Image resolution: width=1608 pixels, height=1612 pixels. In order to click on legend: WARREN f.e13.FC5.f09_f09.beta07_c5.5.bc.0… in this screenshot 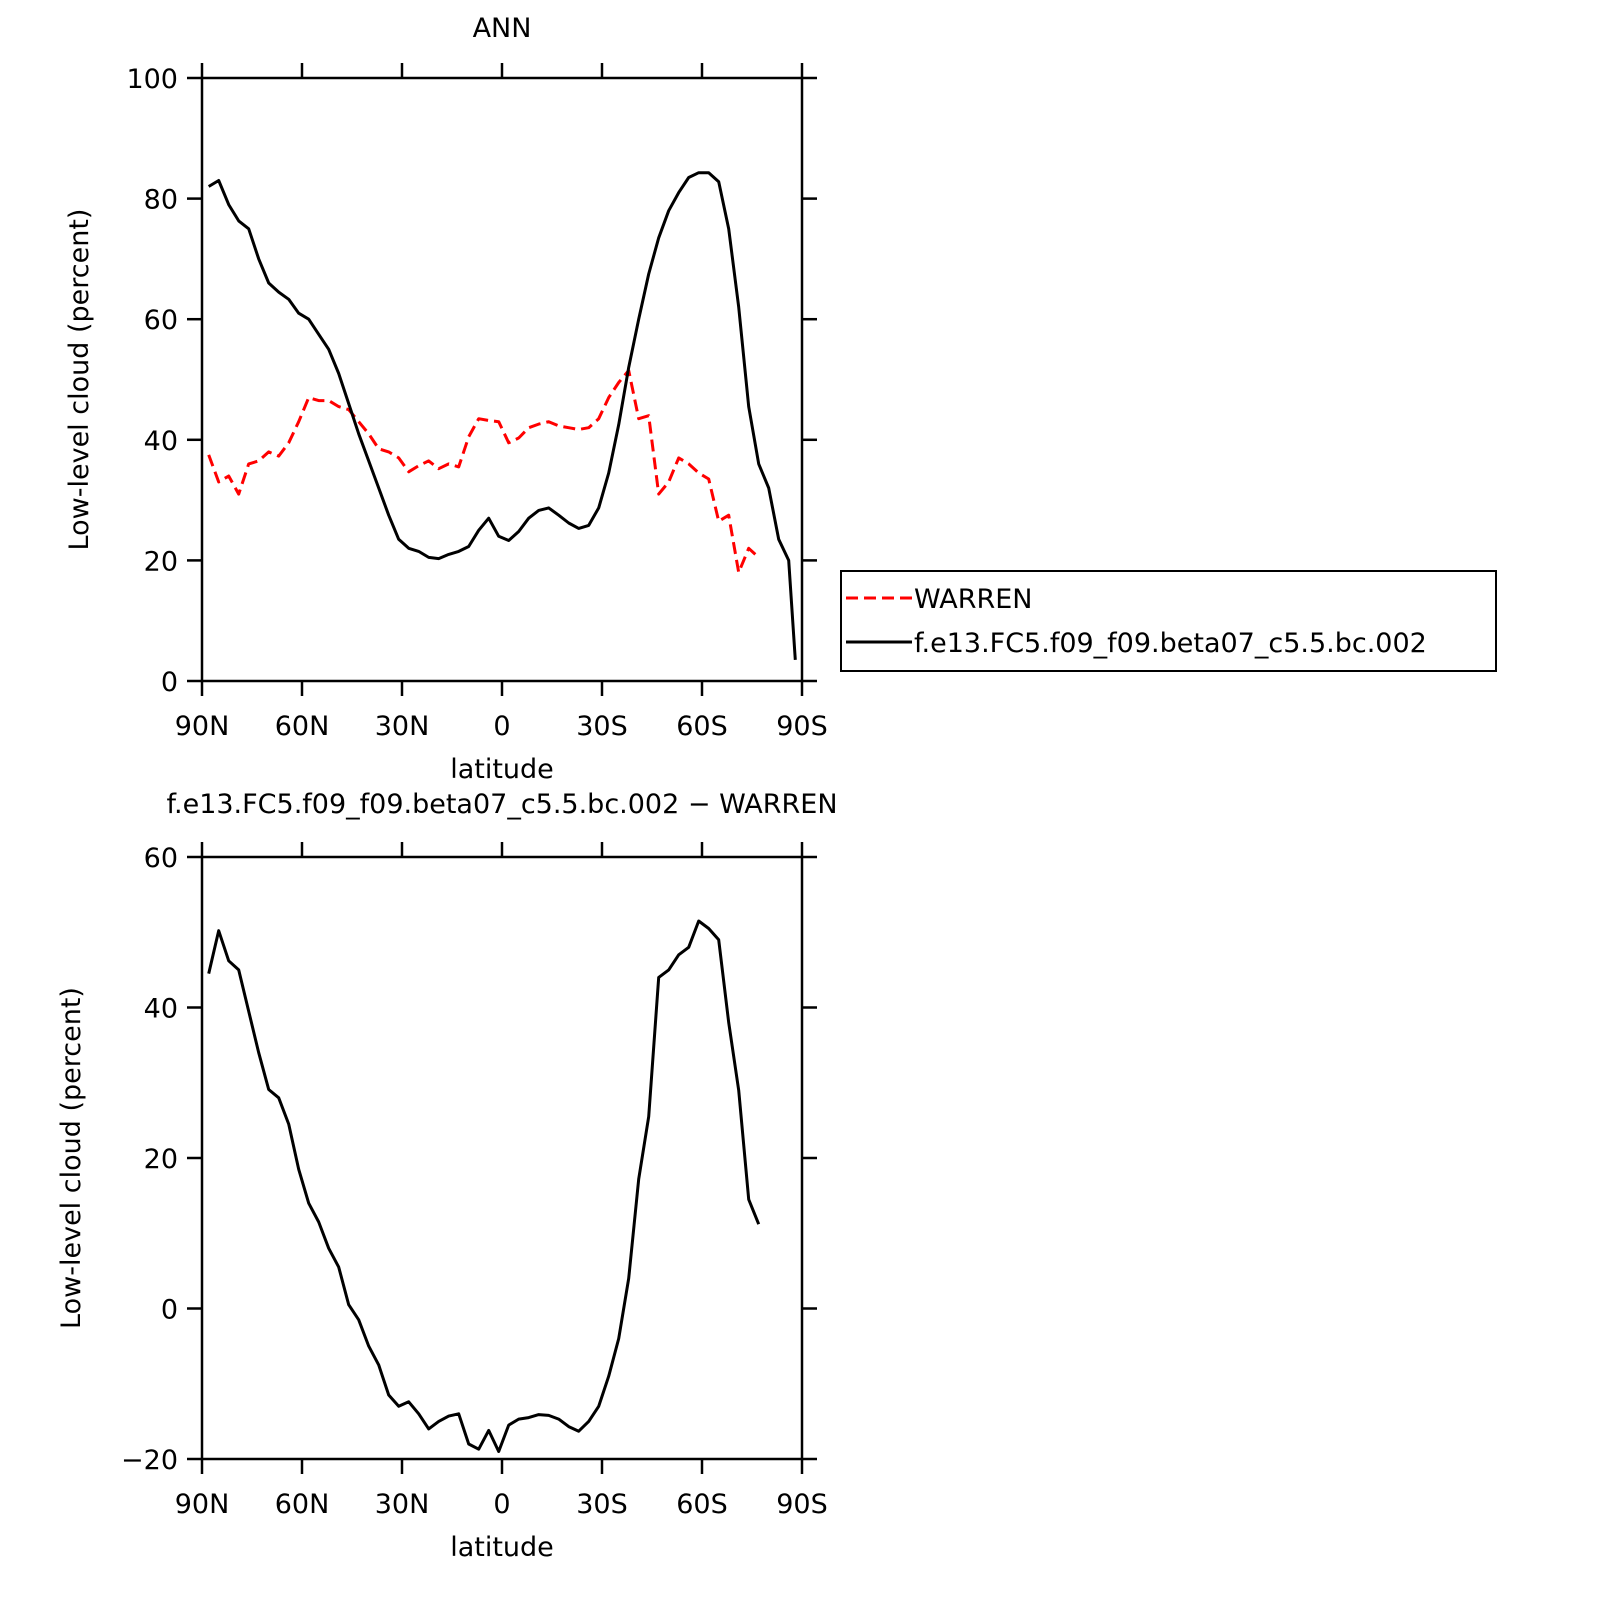, I will do `click(1168, 621)`.